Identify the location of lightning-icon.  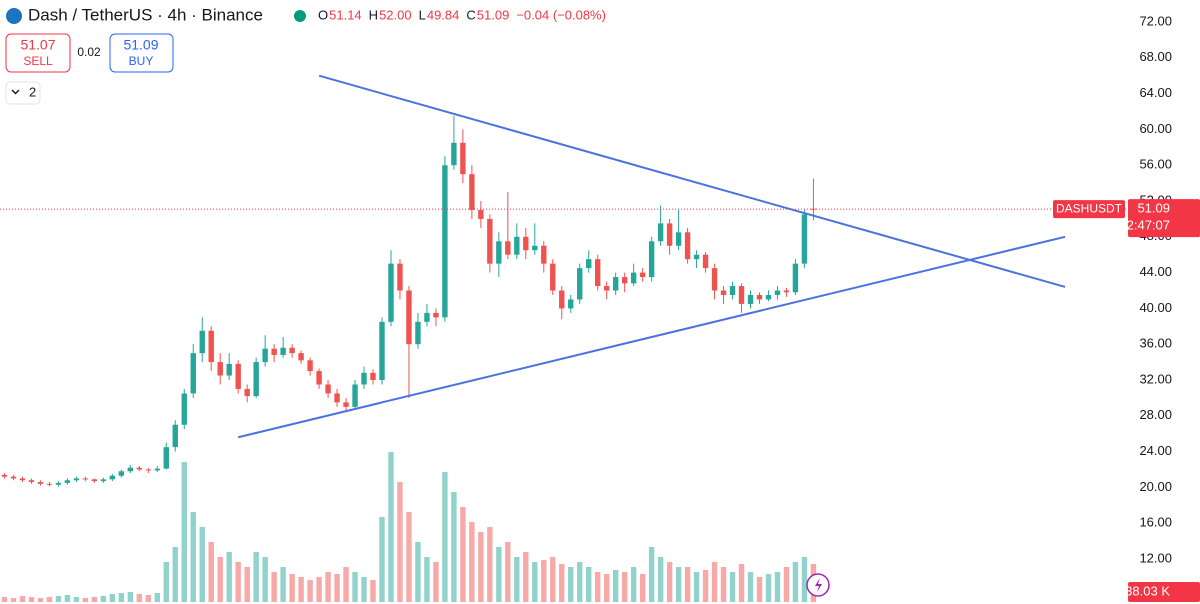
(818, 585).